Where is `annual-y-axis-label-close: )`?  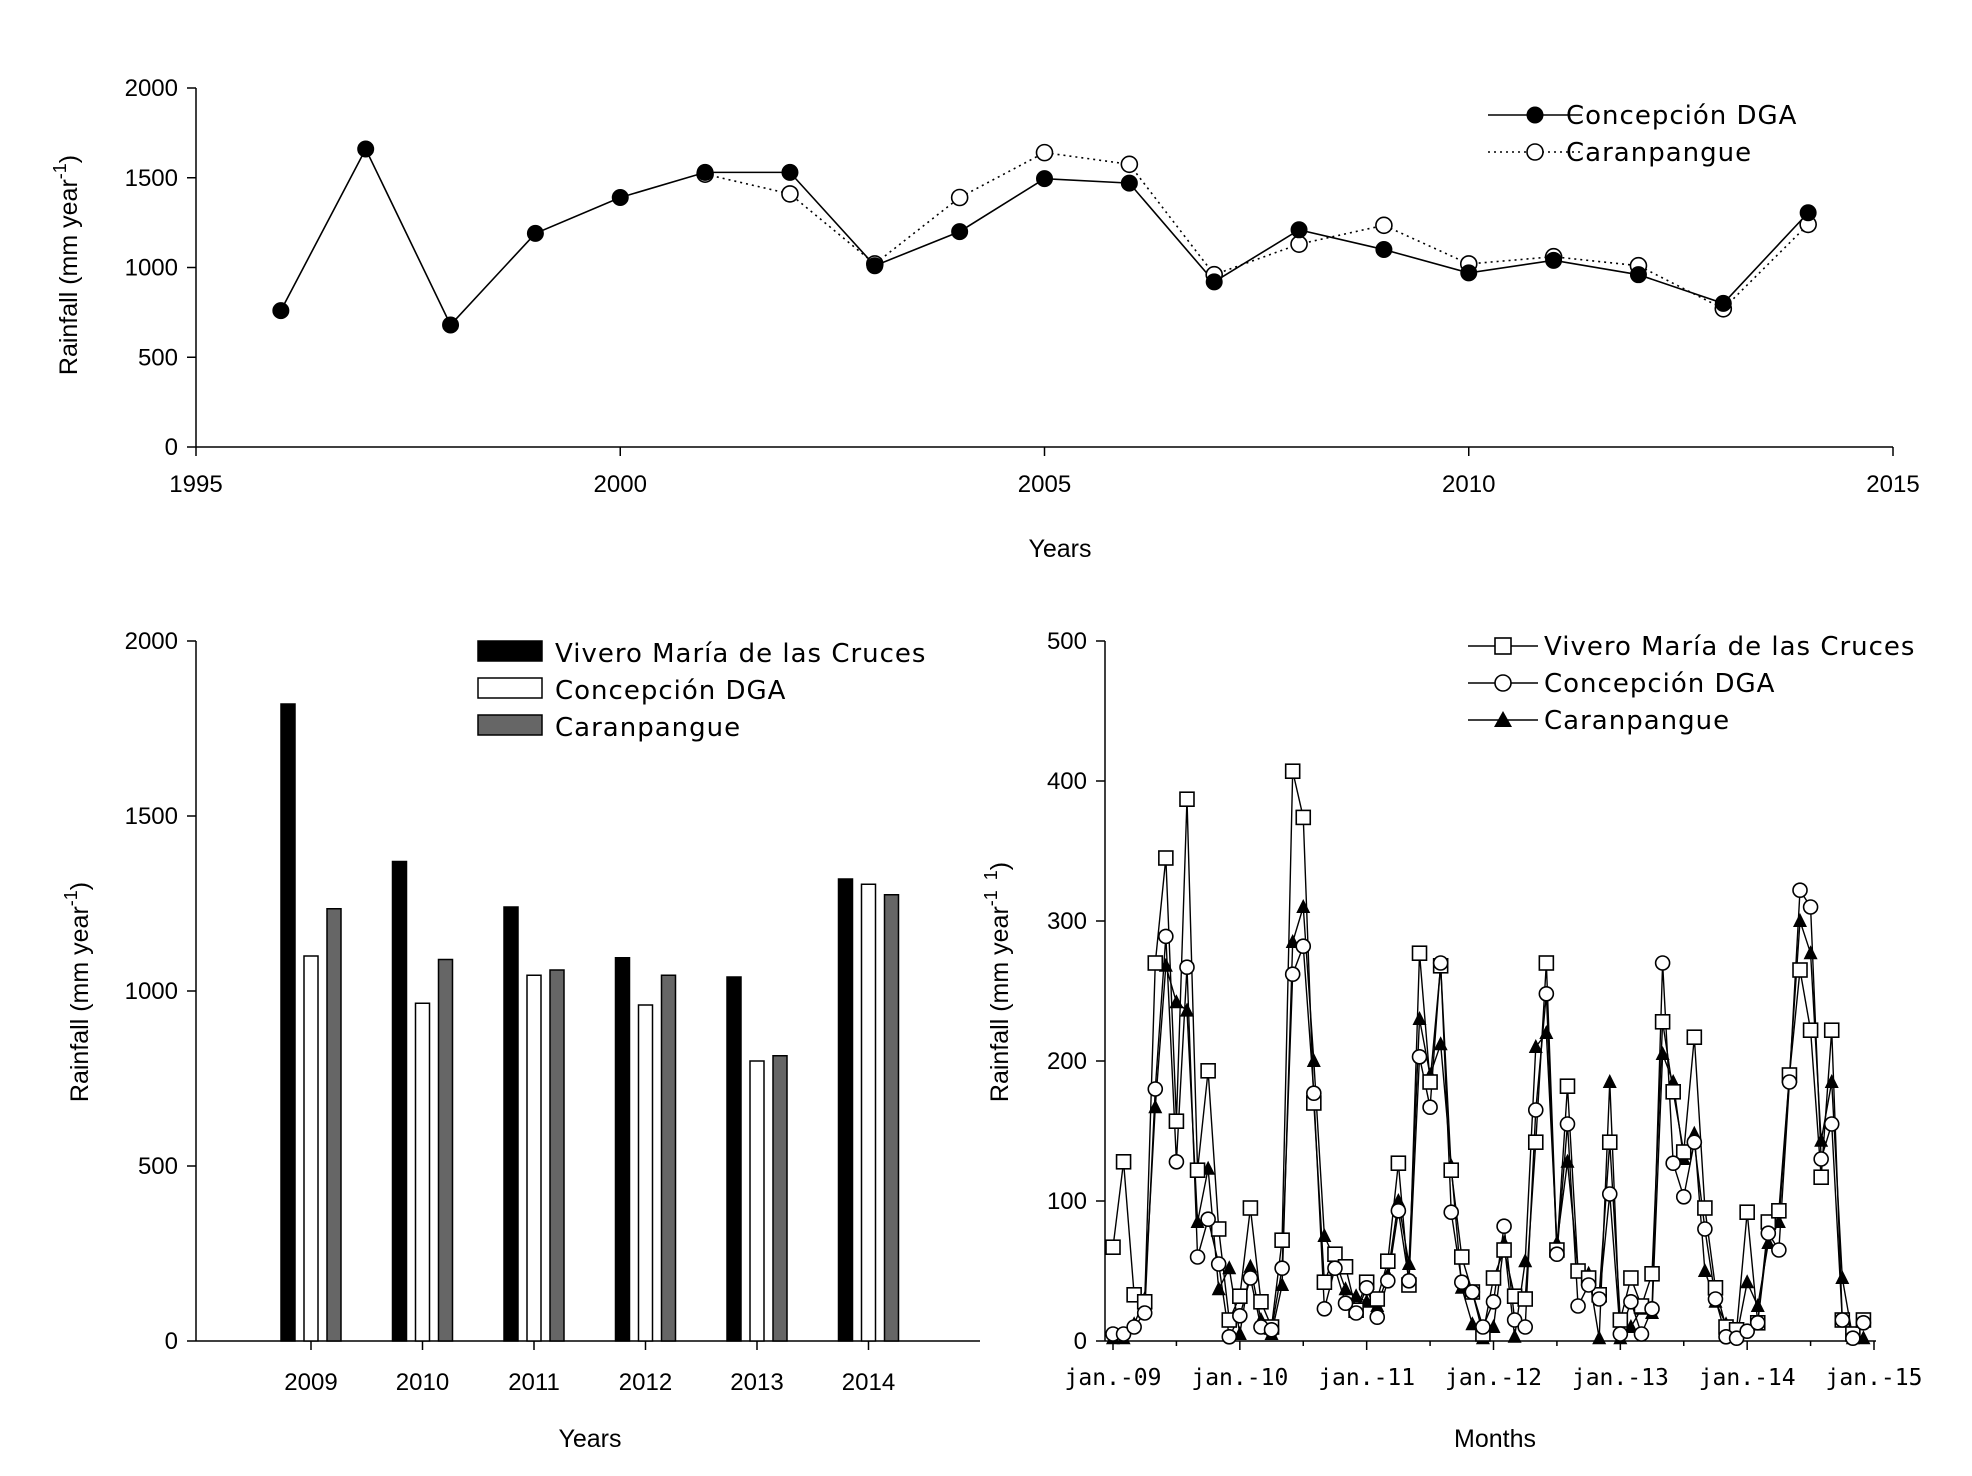
annual-y-axis-label-close: ) is located at coordinates (69, 159).